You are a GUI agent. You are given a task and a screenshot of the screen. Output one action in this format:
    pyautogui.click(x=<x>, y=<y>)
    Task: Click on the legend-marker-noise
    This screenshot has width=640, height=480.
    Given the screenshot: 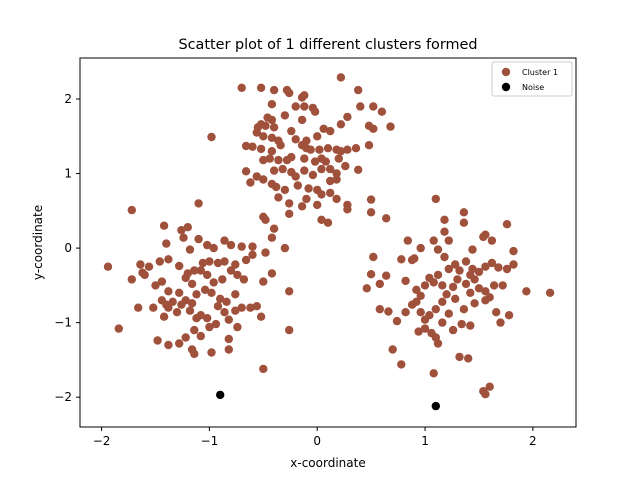 What is the action you would take?
    pyautogui.click(x=506, y=87)
    